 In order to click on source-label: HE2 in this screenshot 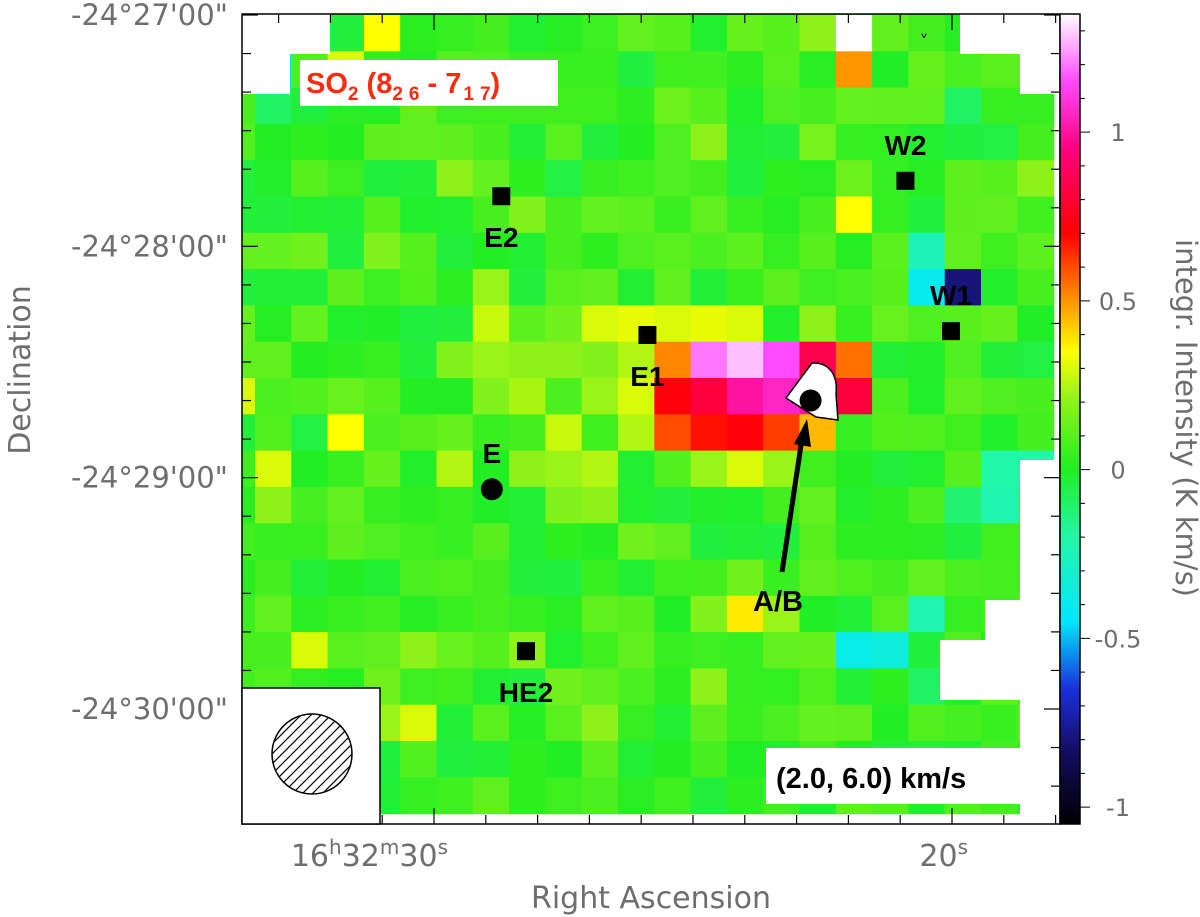, I will do `click(526, 692)`.